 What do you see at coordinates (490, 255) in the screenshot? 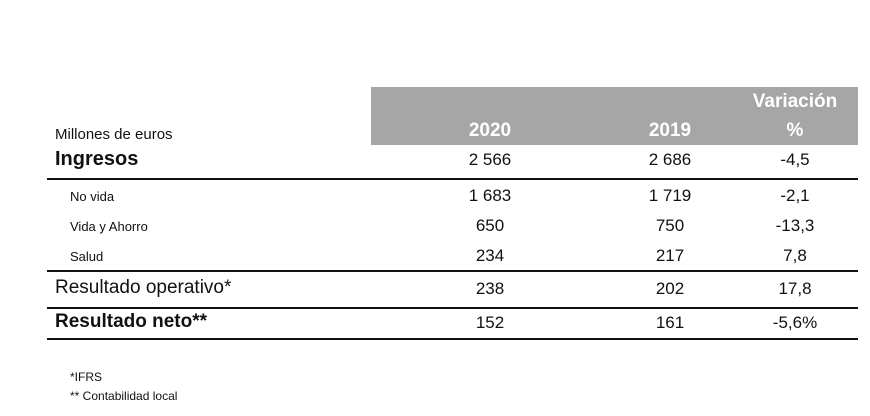
I see `cell-value: 234` at bounding box center [490, 255].